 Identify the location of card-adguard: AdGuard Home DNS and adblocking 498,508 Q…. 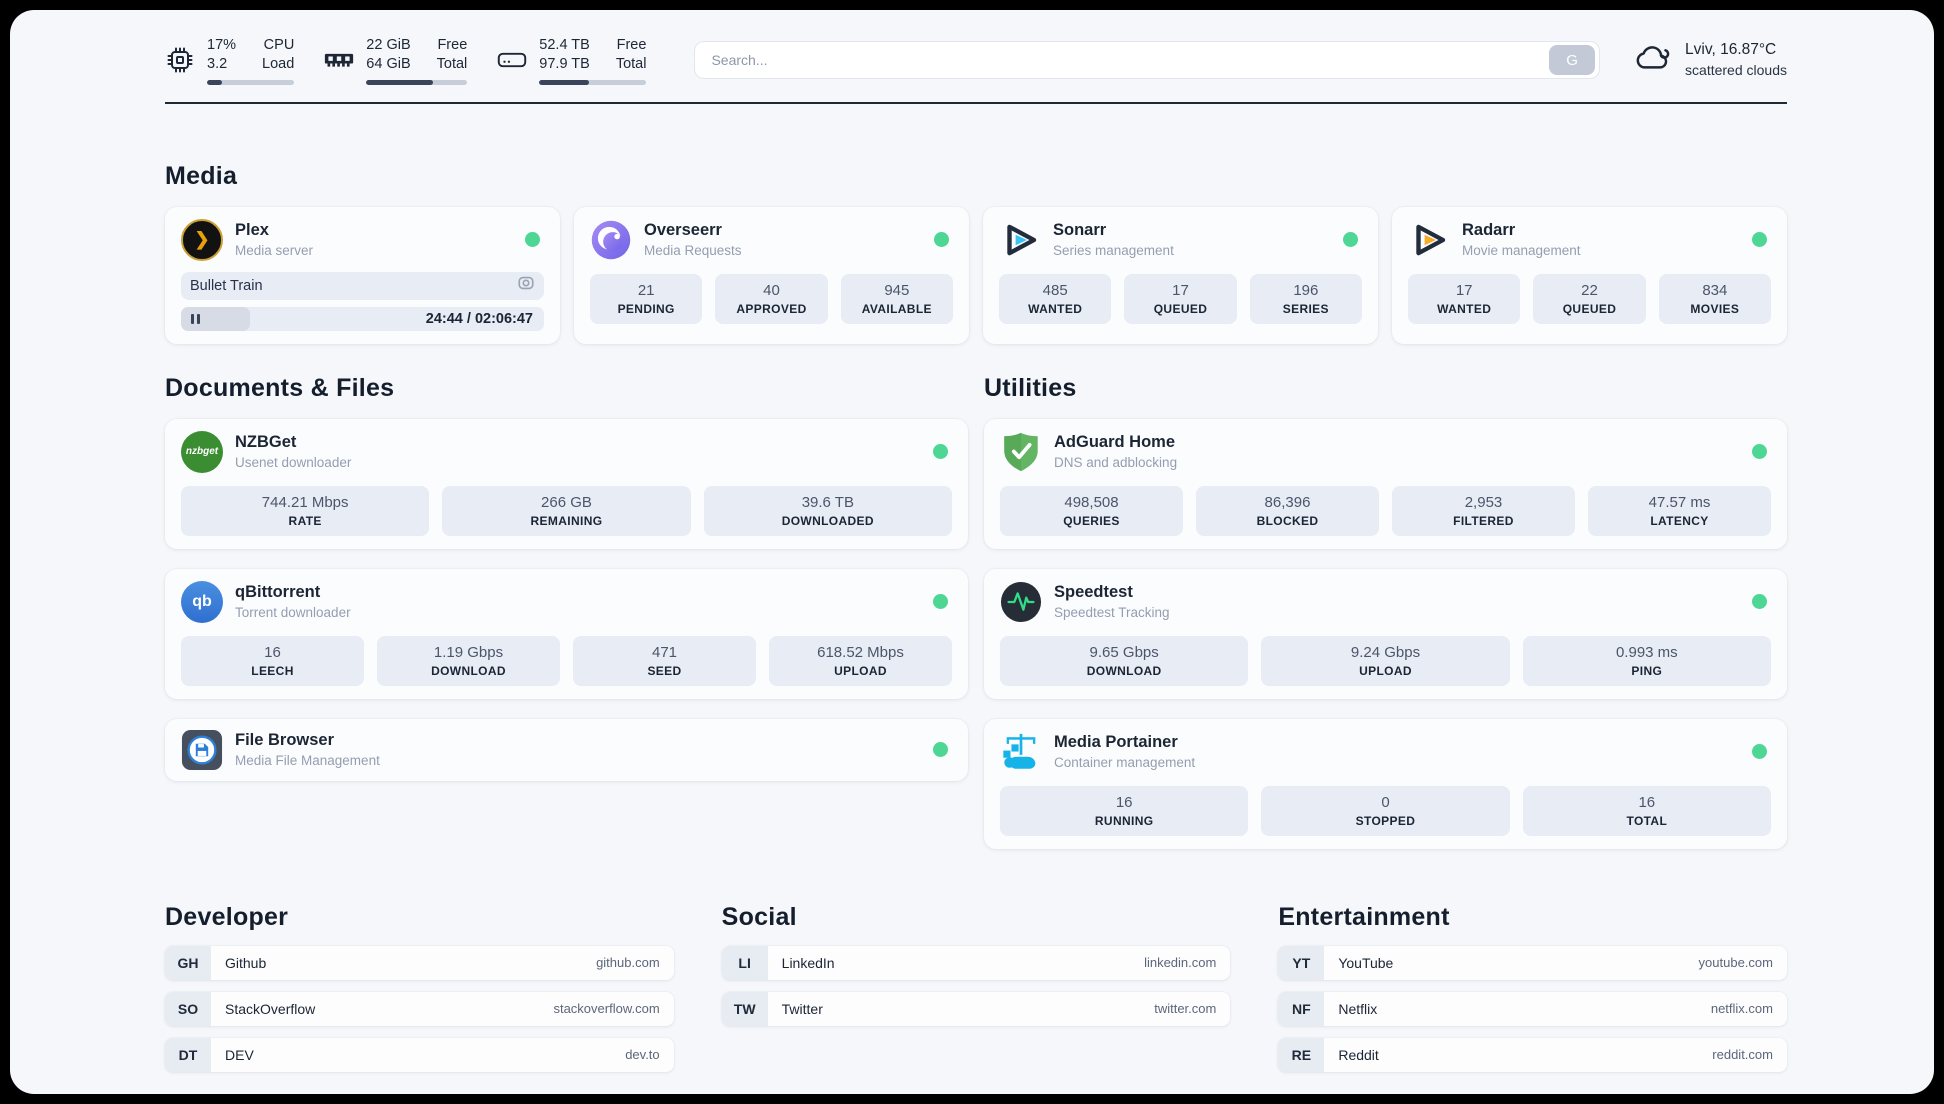
(1385, 483).